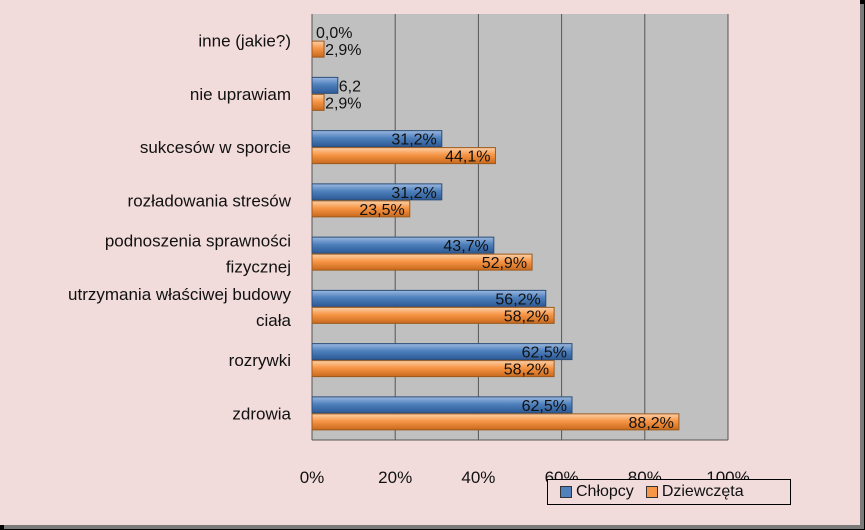 The width and height of the screenshot is (865, 530). Describe the element at coordinates (702, 491) in the screenshot. I see `legend-label-series-1: Dziewczęta` at that location.